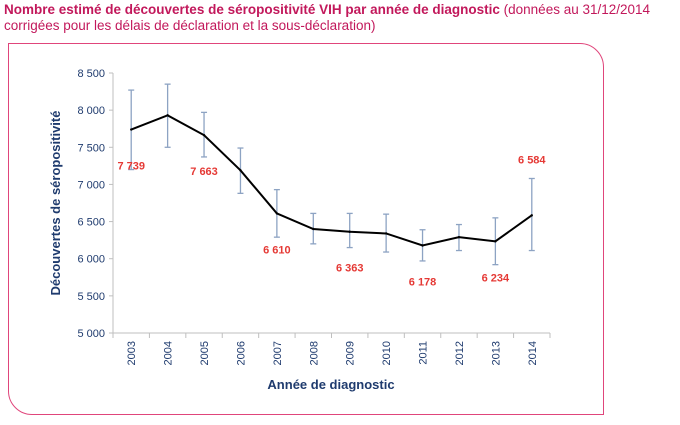  Describe the element at coordinates (131, 167) in the screenshot. I see `data-label: 7 739` at that location.